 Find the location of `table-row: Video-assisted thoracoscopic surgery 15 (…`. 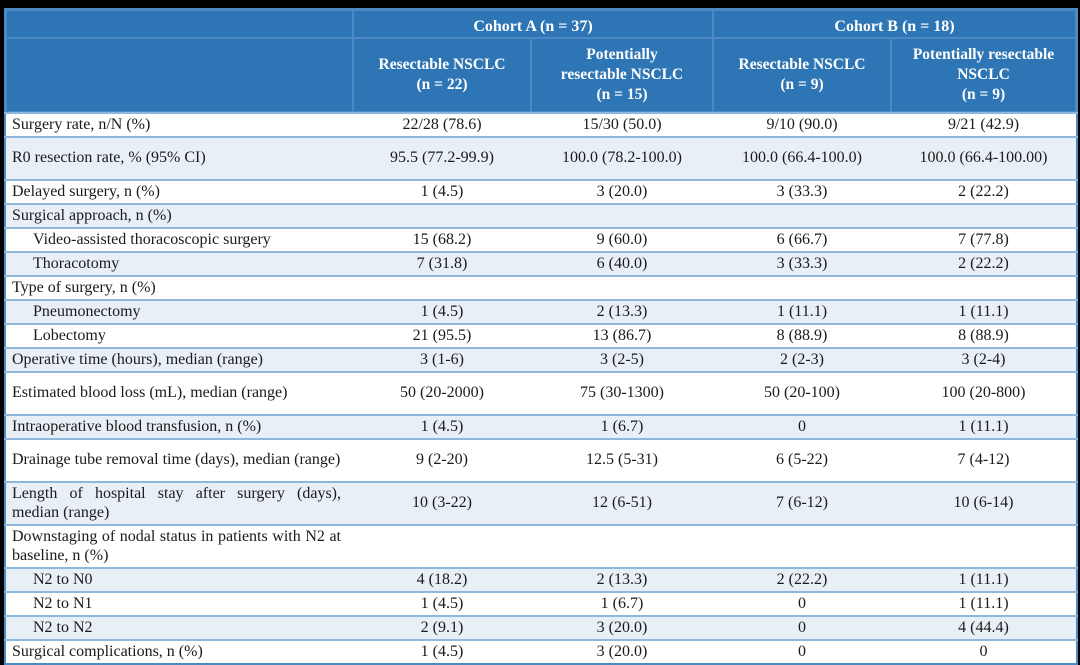

table-row: Video-assisted thoracoscopic surgery 15 (… is located at coordinates (541, 239).